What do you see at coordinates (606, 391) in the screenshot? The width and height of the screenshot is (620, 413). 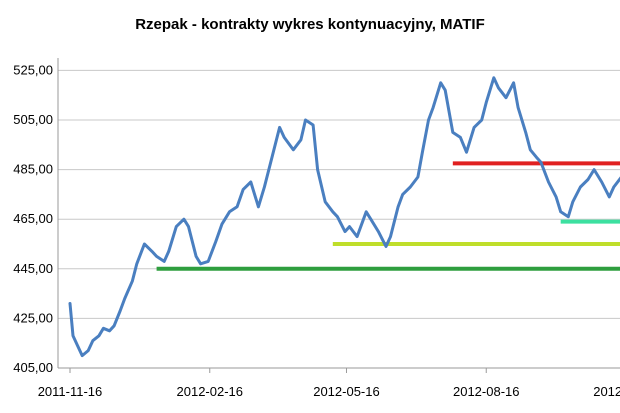 I see `x-tick-label: 2012-11-16` at bounding box center [606, 391].